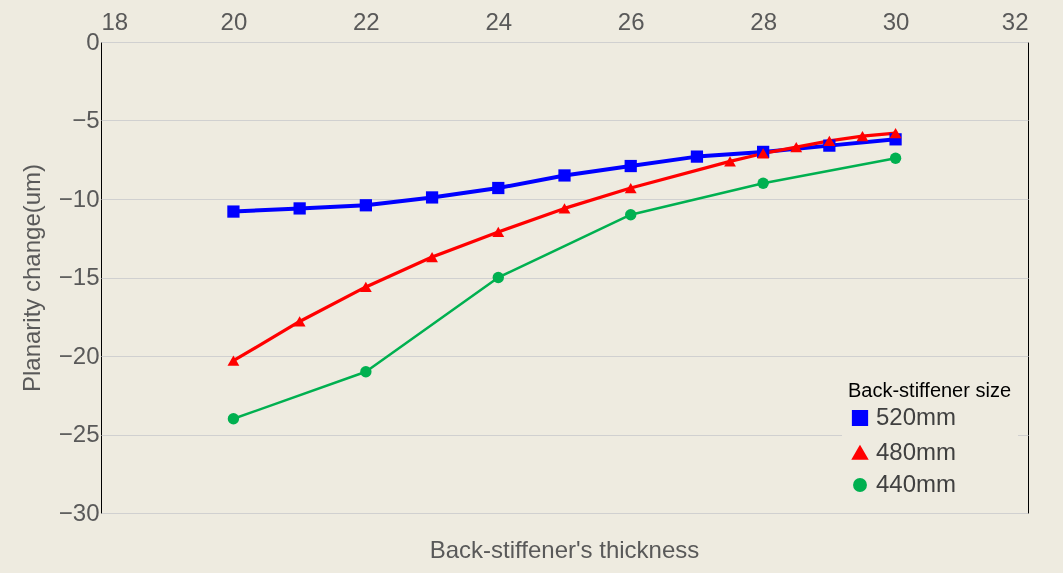 Image resolution: width=1063 pixels, height=573 pixels. What do you see at coordinates (79, 433) in the screenshot?
I see `y-tick-label: −25` at bounding box center [79, 433].